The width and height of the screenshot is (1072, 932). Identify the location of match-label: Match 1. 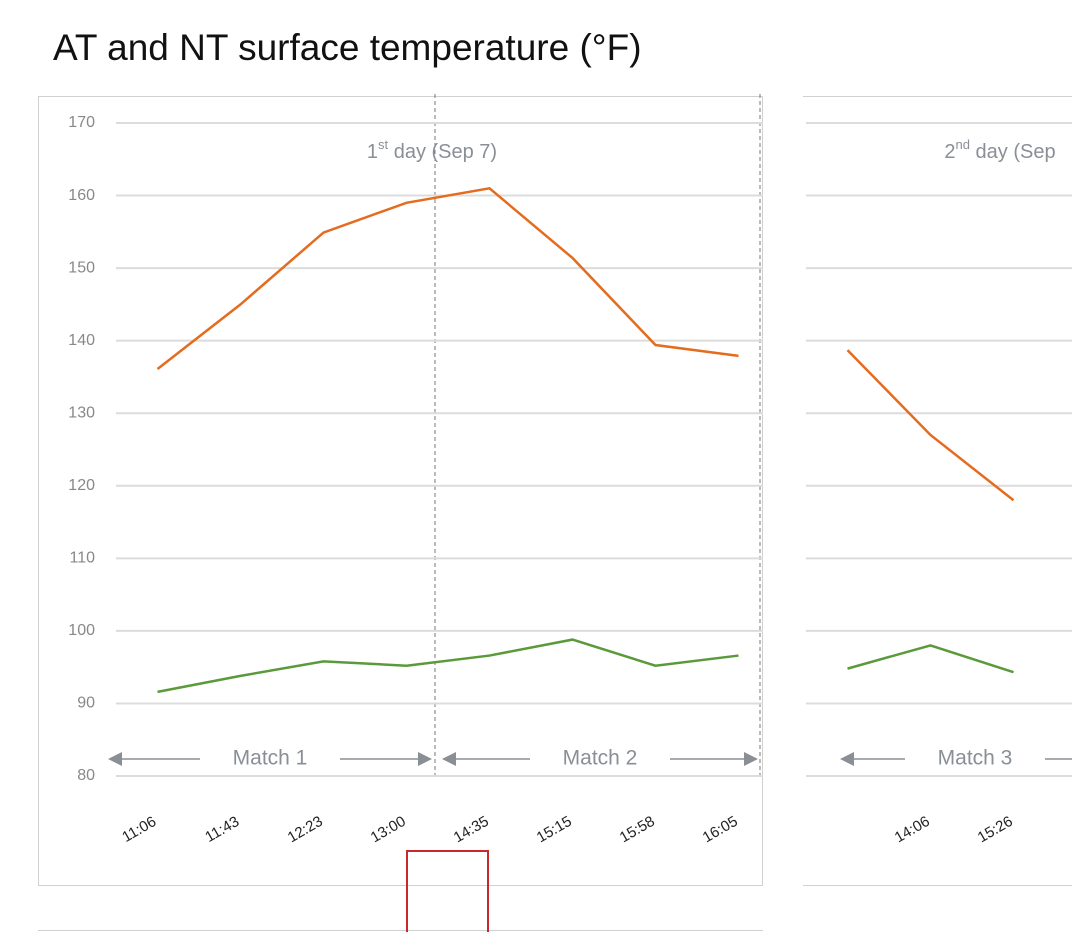
(270, 758).